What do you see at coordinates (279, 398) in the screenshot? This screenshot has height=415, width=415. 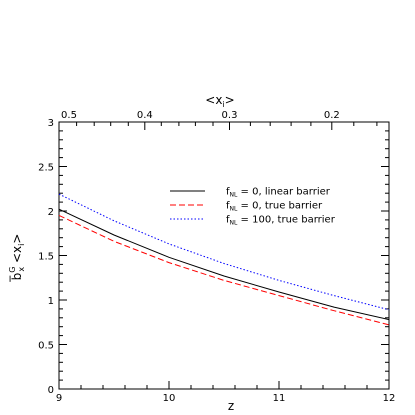 I see `x-tick-label: 11` at bounding box center [279, 398].